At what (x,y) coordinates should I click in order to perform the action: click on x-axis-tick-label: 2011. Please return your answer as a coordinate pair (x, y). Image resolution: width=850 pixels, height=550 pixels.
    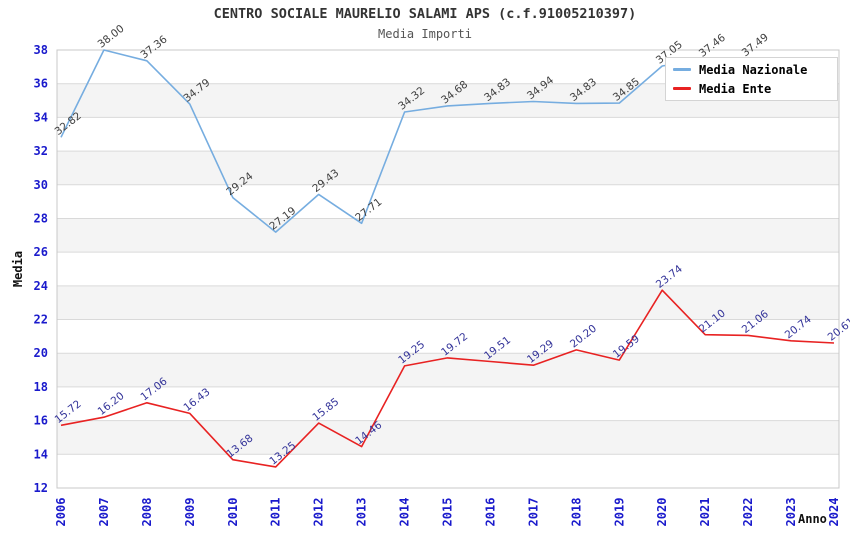
    Looking at the image, I should click on (276, 512).